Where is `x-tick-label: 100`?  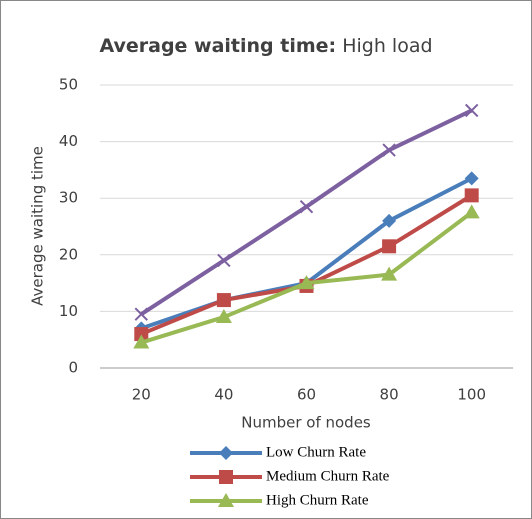
x-tick-label: 100 is located at coordinates (471, 395).